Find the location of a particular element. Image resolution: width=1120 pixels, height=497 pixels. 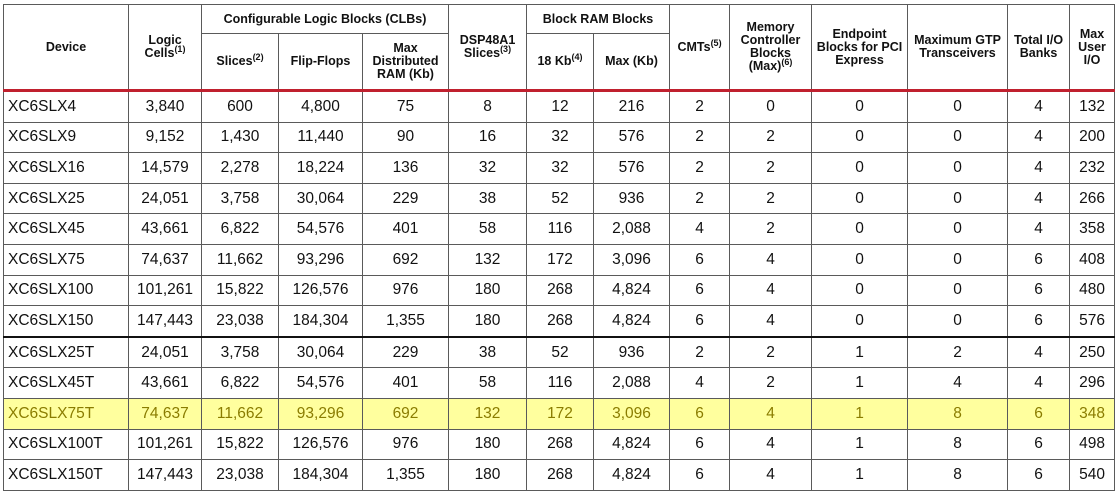

cell-max-user-io: 576 is located at coordinates (1092, 321).